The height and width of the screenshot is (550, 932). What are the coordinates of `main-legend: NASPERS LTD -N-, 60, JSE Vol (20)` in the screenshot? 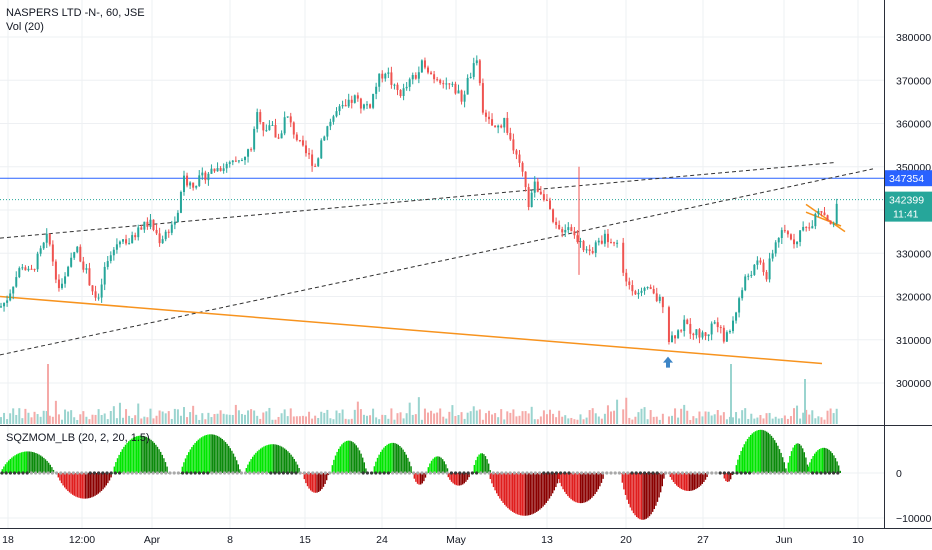 It's located at (75, 20).